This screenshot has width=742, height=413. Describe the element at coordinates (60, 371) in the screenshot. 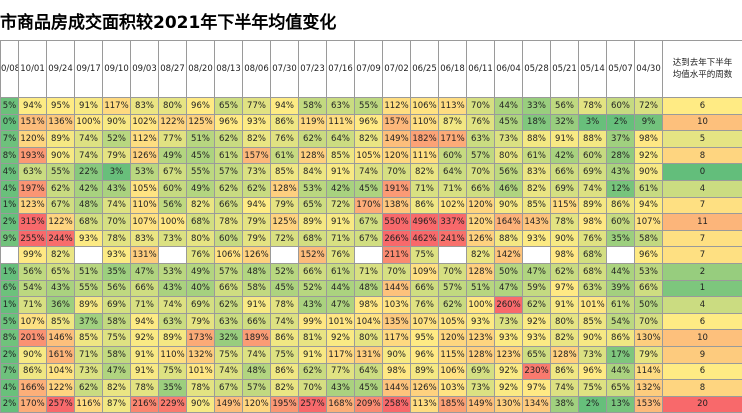

I see `heat-cell: 104%` at that location.